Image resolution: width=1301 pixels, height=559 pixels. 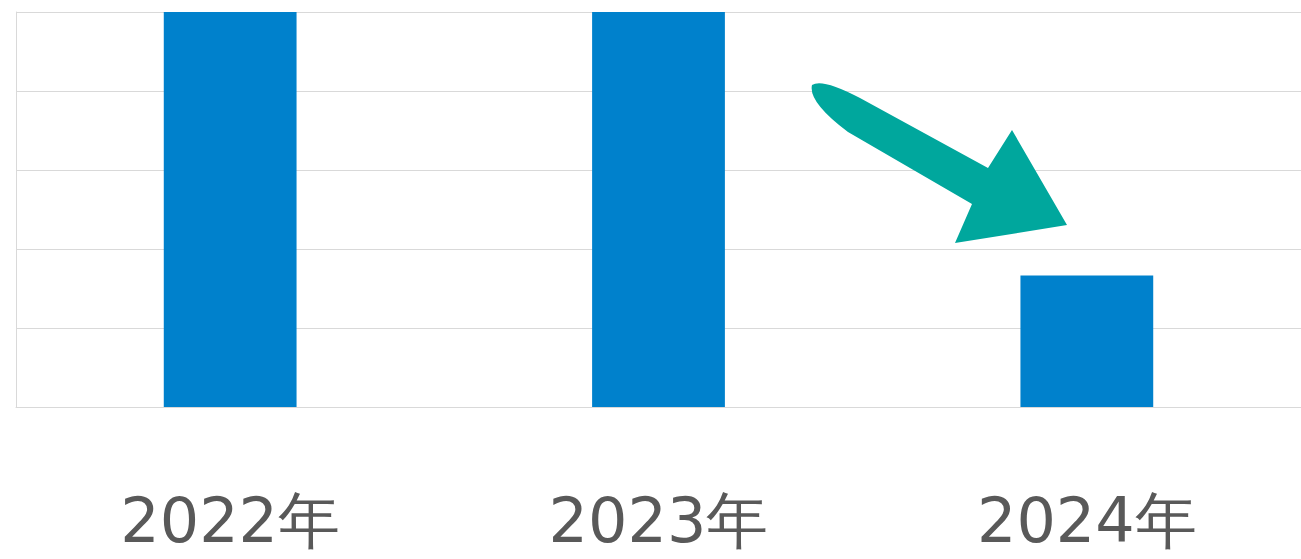 What do you see at coordinates (1086, 520) in the screenshot?
I see `x-tick-label: 2024年` at bounding box center [1086, 520].